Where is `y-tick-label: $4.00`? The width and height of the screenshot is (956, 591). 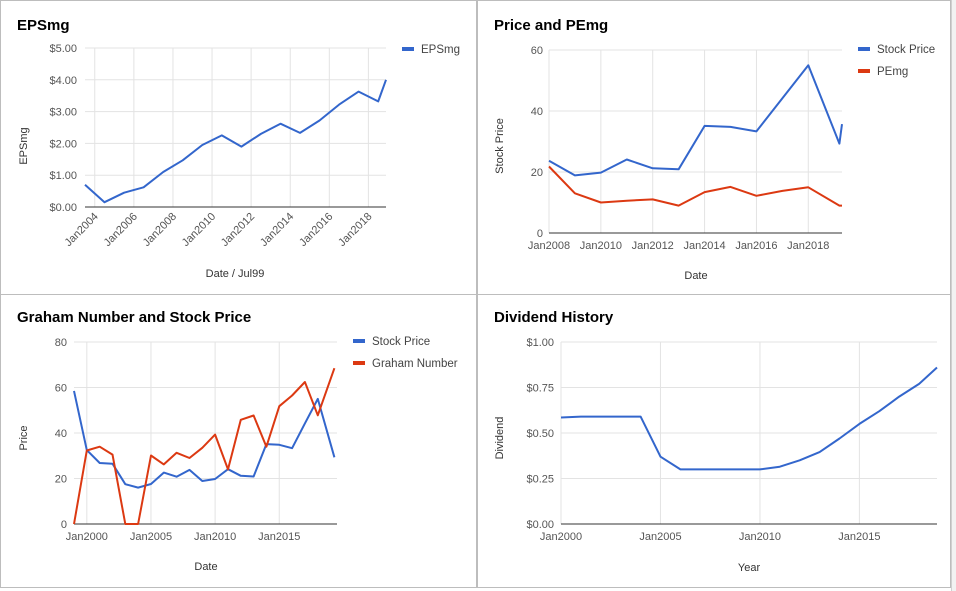 y-tick-label: $4.00 is located at coordinates (63, 81).